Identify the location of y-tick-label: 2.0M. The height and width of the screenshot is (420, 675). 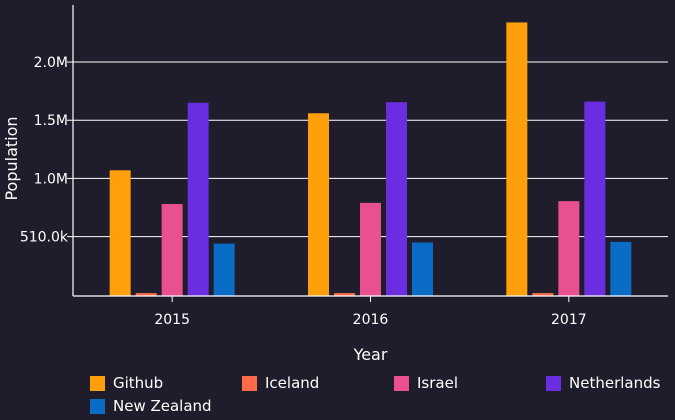
(51, 63).